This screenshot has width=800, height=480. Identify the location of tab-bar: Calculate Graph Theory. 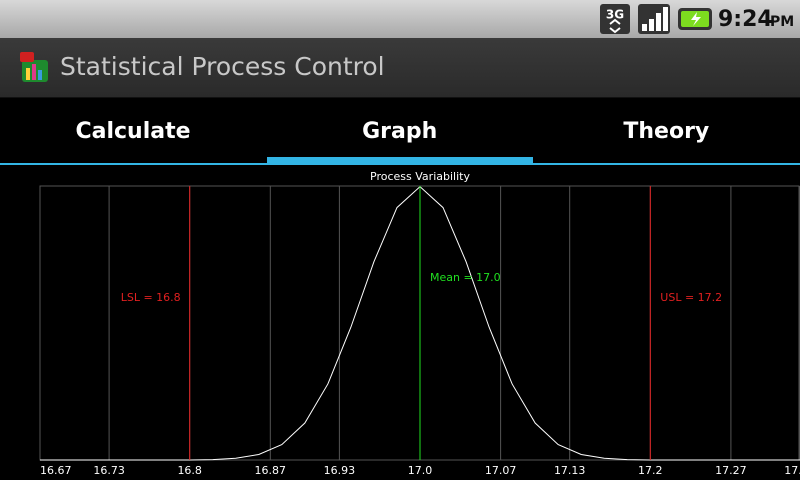
(400, 131).